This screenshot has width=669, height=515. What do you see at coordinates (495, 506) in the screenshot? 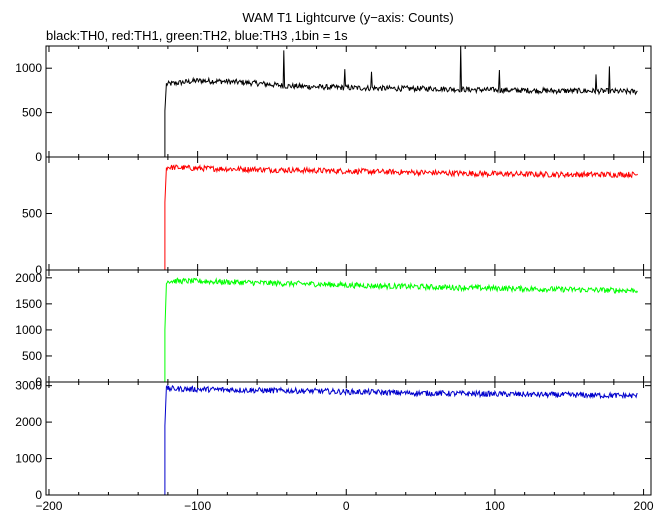
I see `x-tick-label: 100` at bounding box center [495, 506].